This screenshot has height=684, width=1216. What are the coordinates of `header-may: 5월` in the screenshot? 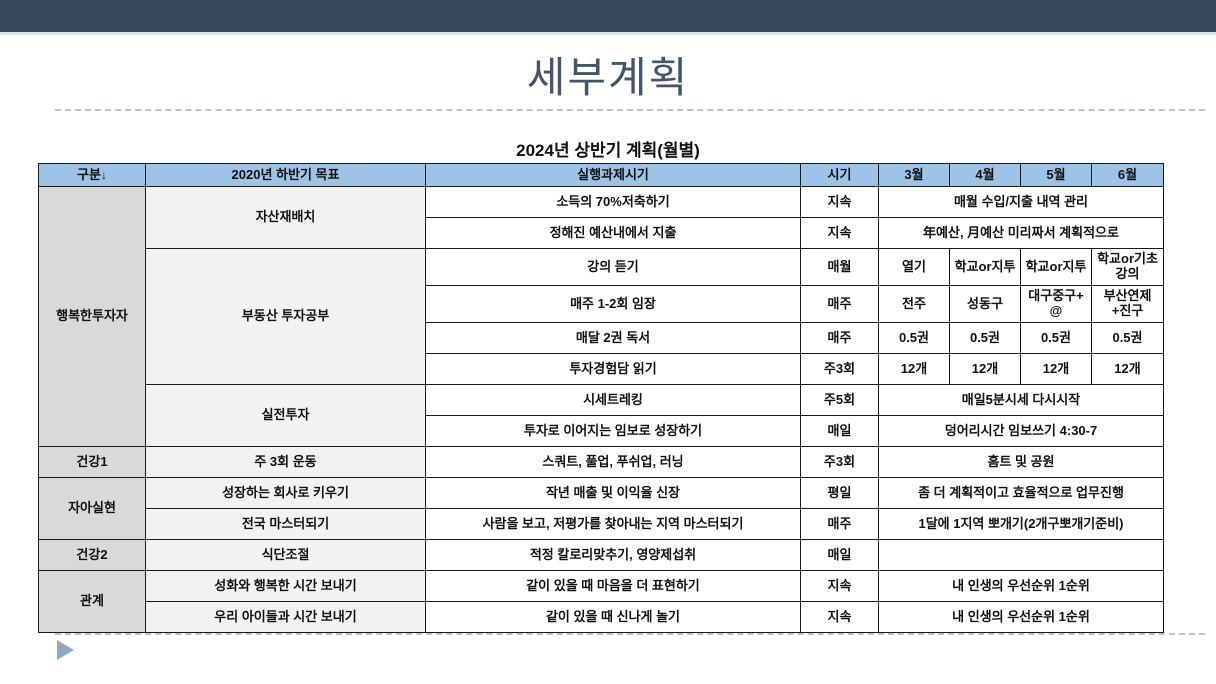 It's located at (1056, 175).